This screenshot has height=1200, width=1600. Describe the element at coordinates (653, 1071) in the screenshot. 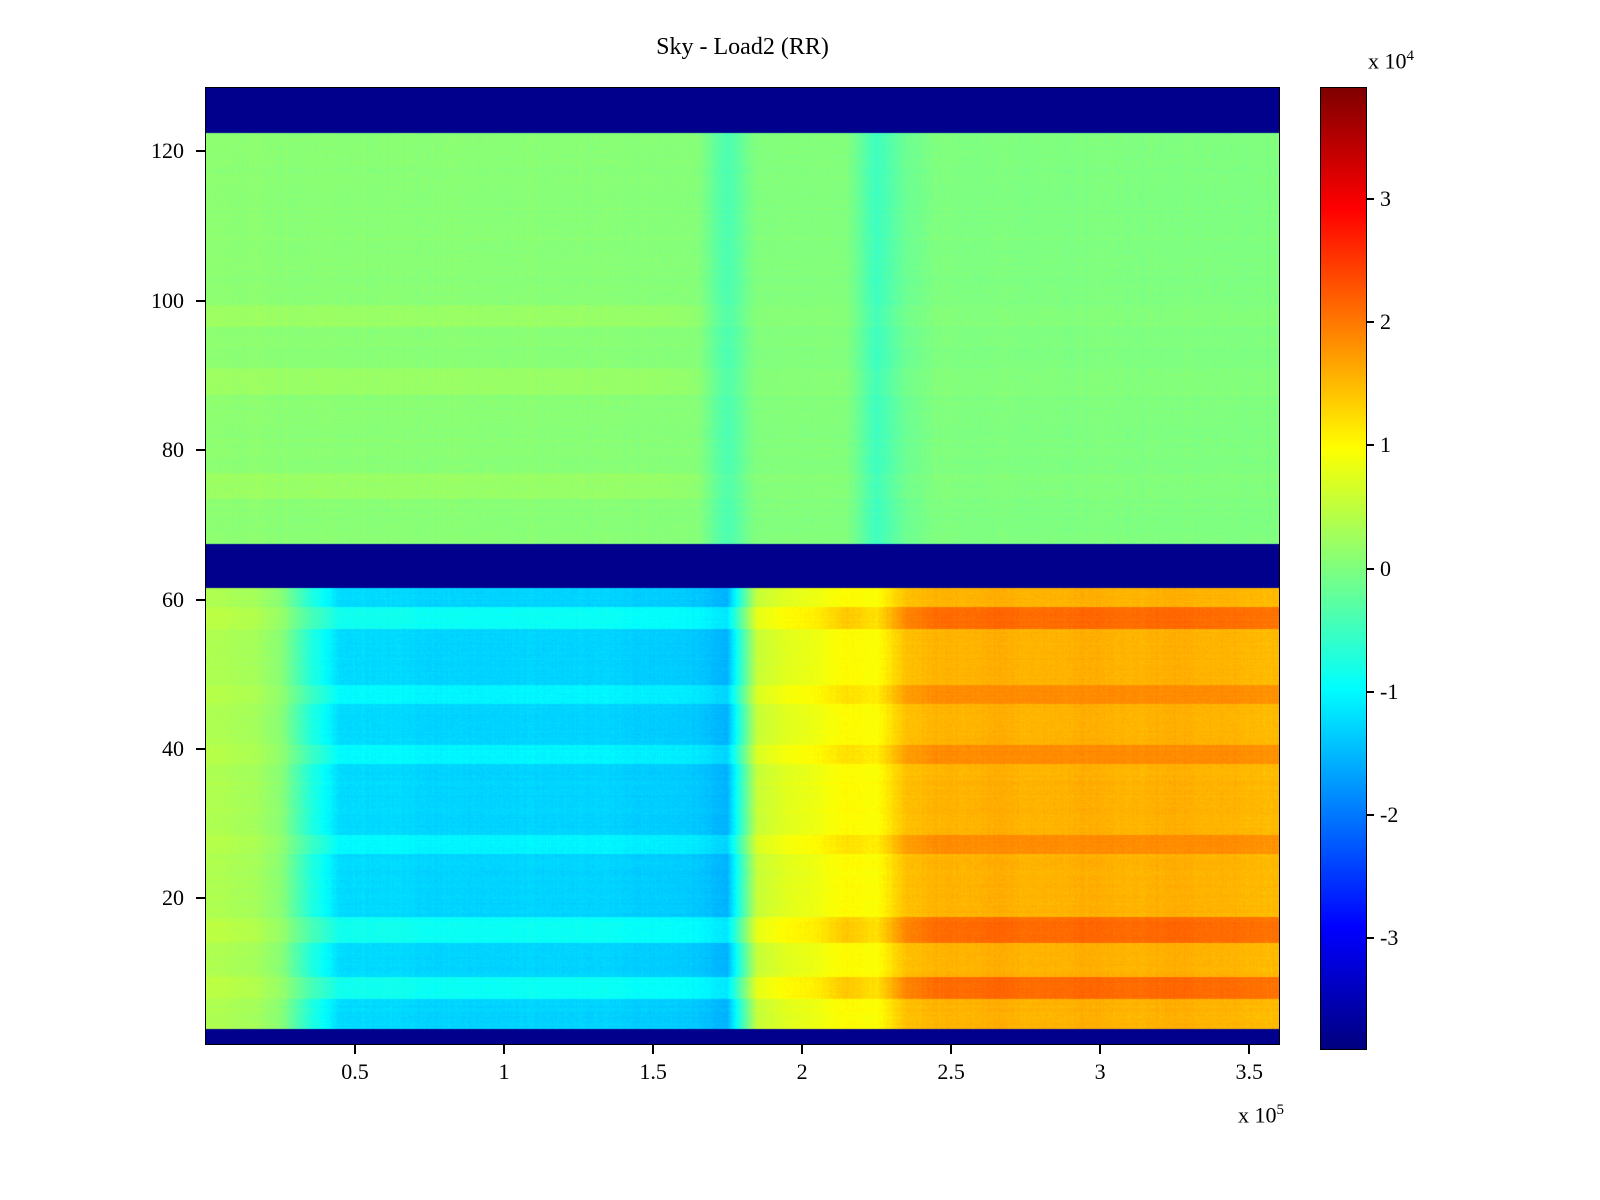

I see `x-tick-label: 1.5` at that location.